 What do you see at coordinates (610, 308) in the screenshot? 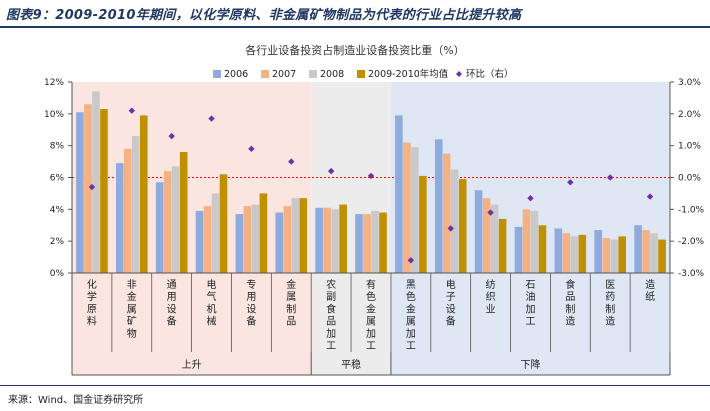
I see `category-label-char: 制` at bounding box center [610, 308].